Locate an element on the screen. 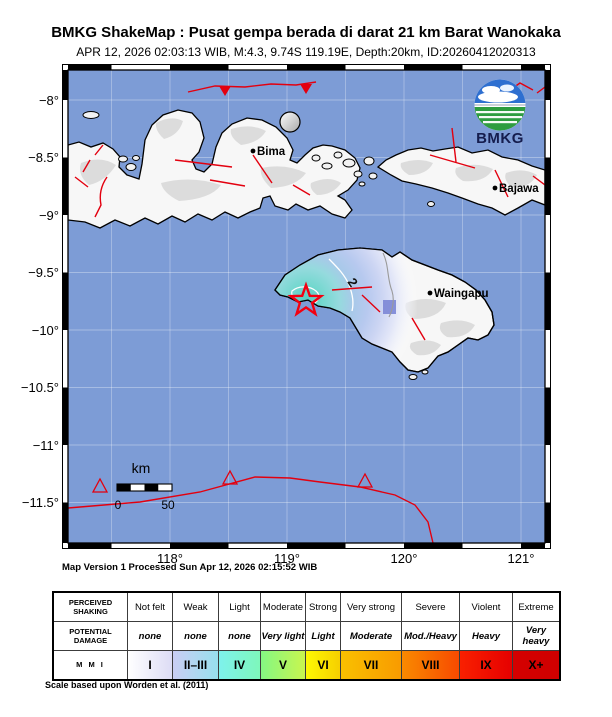 The image size is (612, 717). perceived-cell: Light is located at coordinates (239, 607).